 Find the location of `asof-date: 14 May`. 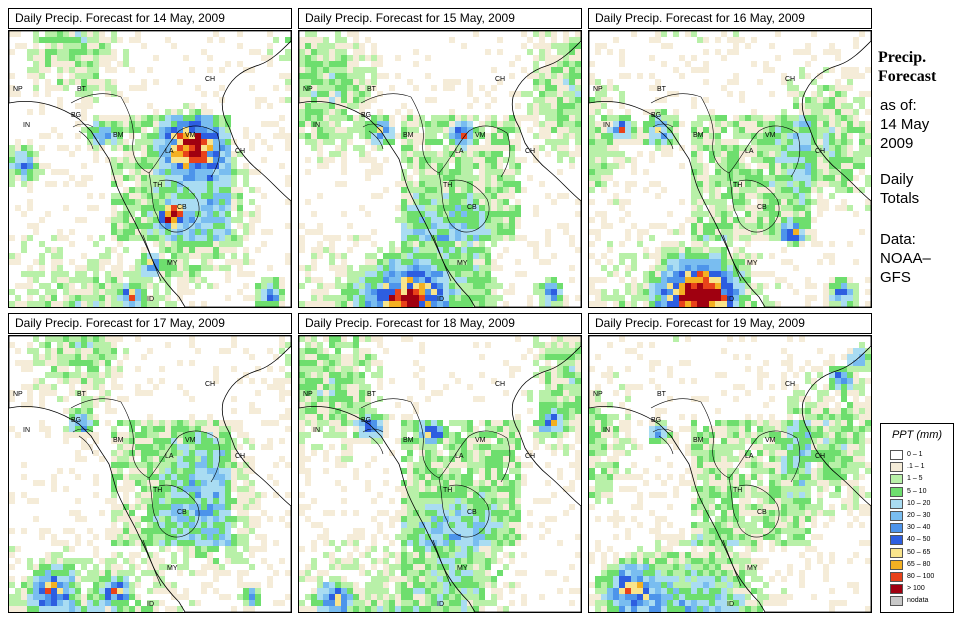

asof-date: 14 May is located at coordinates (905, 124).